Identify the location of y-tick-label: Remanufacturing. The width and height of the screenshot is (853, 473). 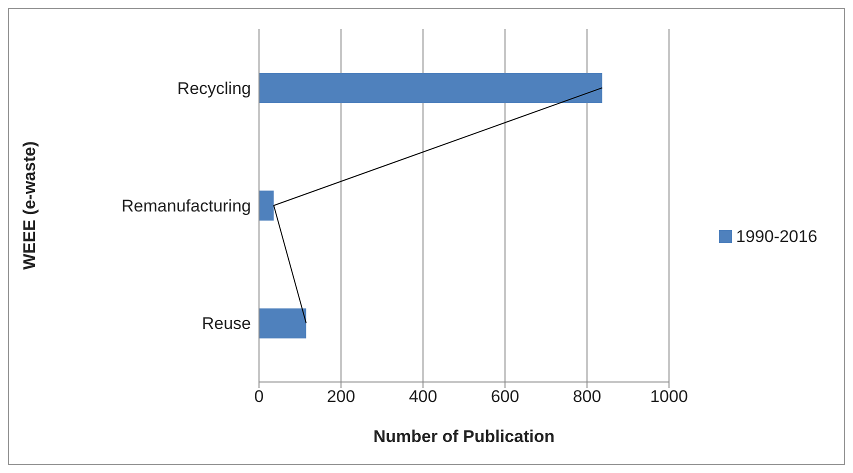
(186, 206).